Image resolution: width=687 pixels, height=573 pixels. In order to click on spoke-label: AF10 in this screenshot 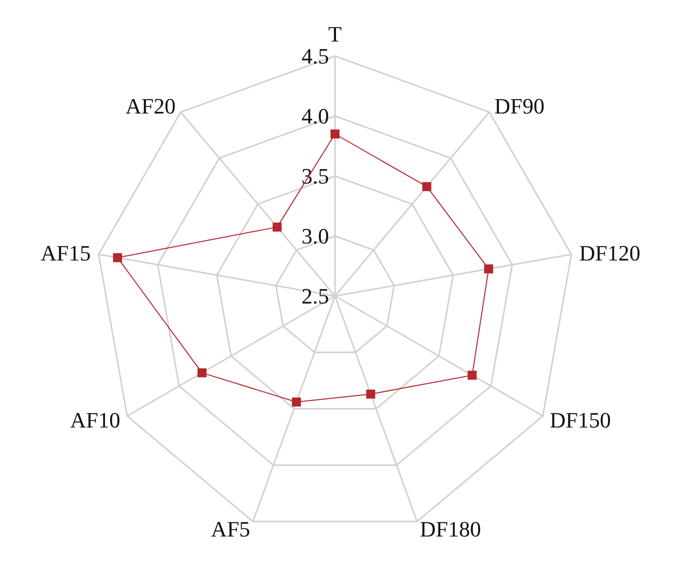, I will do `click(95, 420)`.